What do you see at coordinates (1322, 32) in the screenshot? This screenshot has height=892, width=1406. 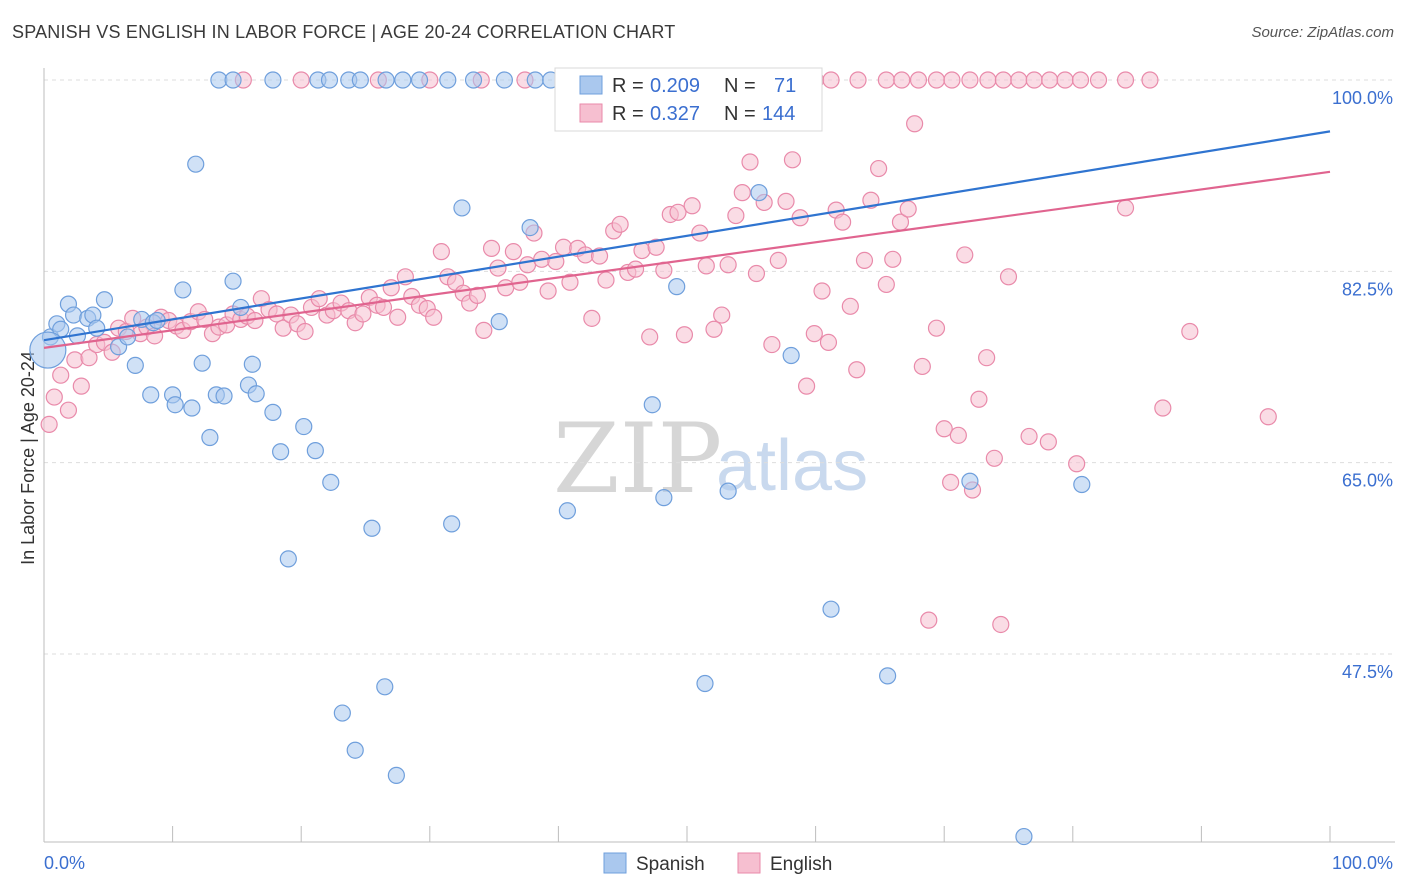 I see `source-credit: Source: ZipAtlas.com` at bounding box center [1322, 32].